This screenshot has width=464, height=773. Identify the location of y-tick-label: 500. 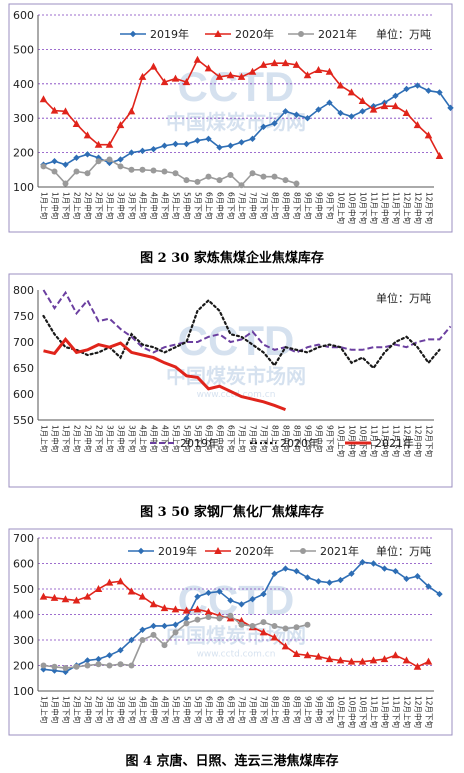
(23, 49).